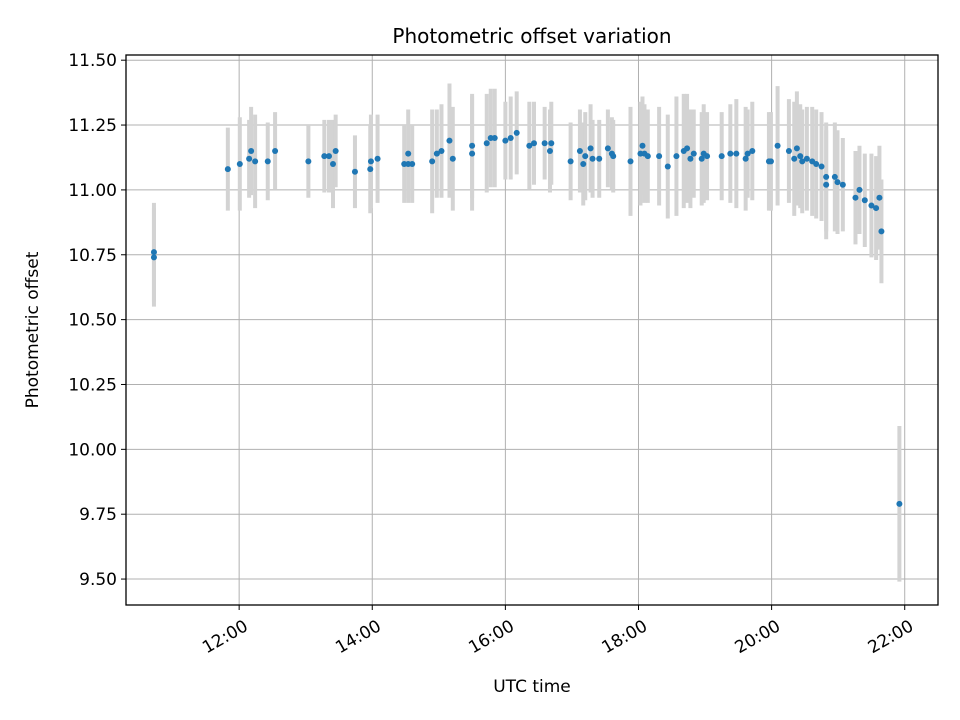  I want to click on chart-title: Photometric offset variation, so click(531, 36).